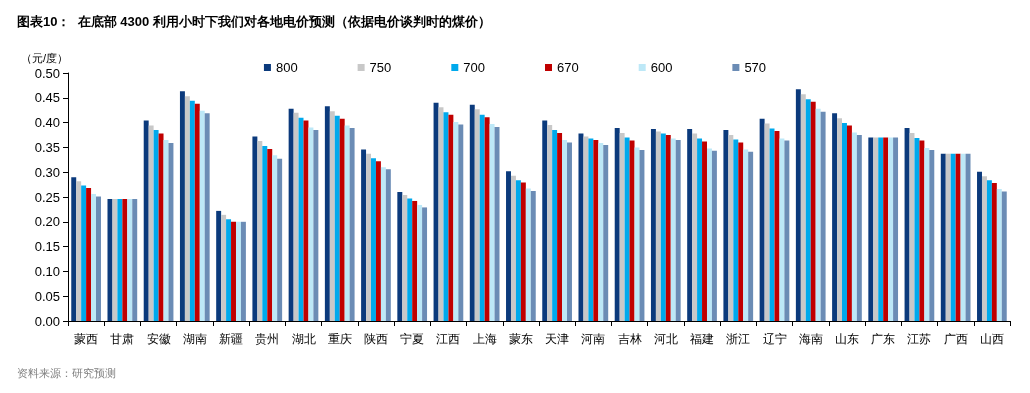 This screenshot has height=393, width=1030. What do you see at coordinates (47, 147) in the screenshot?
I see `y-tick-label: 0.35` at bounding box center [47, 147].